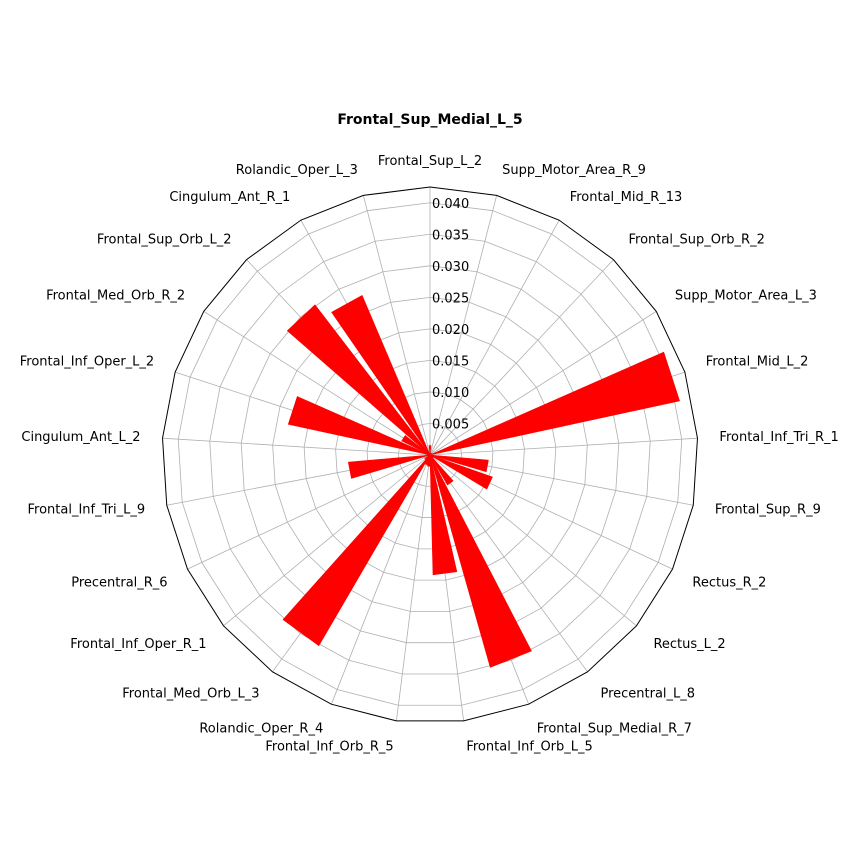 The height and width of the screenshot is (864, 864). What do you see at coordinates (450, 235) in the screenshot?
I see `radial-tick-label: 0.035` at bounding box center [450, 235].